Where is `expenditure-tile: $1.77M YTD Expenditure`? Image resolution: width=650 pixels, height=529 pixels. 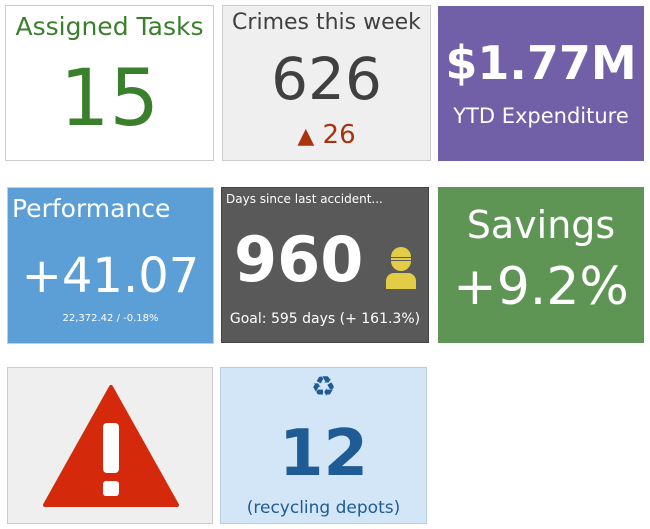 expenditure-tile: $1.77M YTD Expenditure is located at coordinates (541, 83).